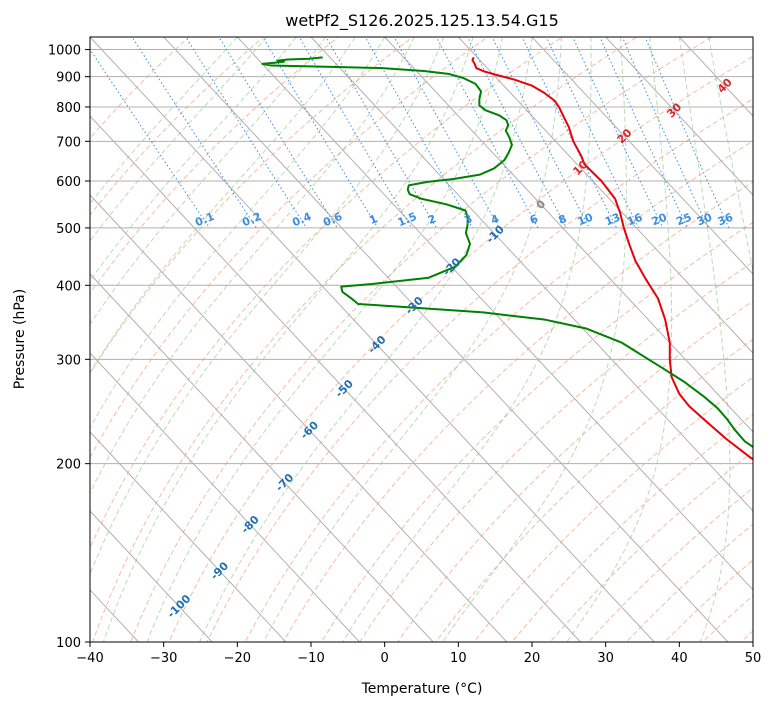  Describe the element at coordinates (679, 658) in the screenshot. I see `x-tick-label: 40` at that location.